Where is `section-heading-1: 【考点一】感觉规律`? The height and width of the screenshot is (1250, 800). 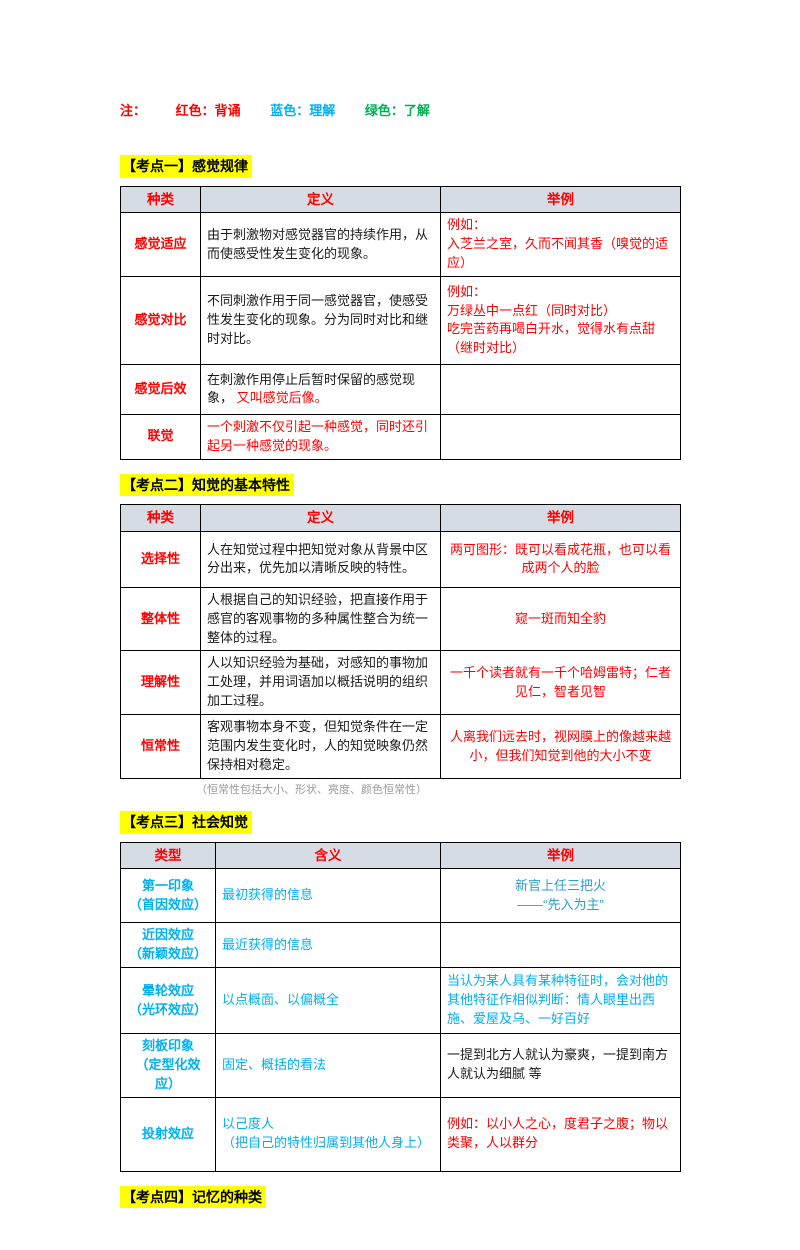 section-heading-1: 【考点一】感觉规律 is located at coordinates (186, 166).